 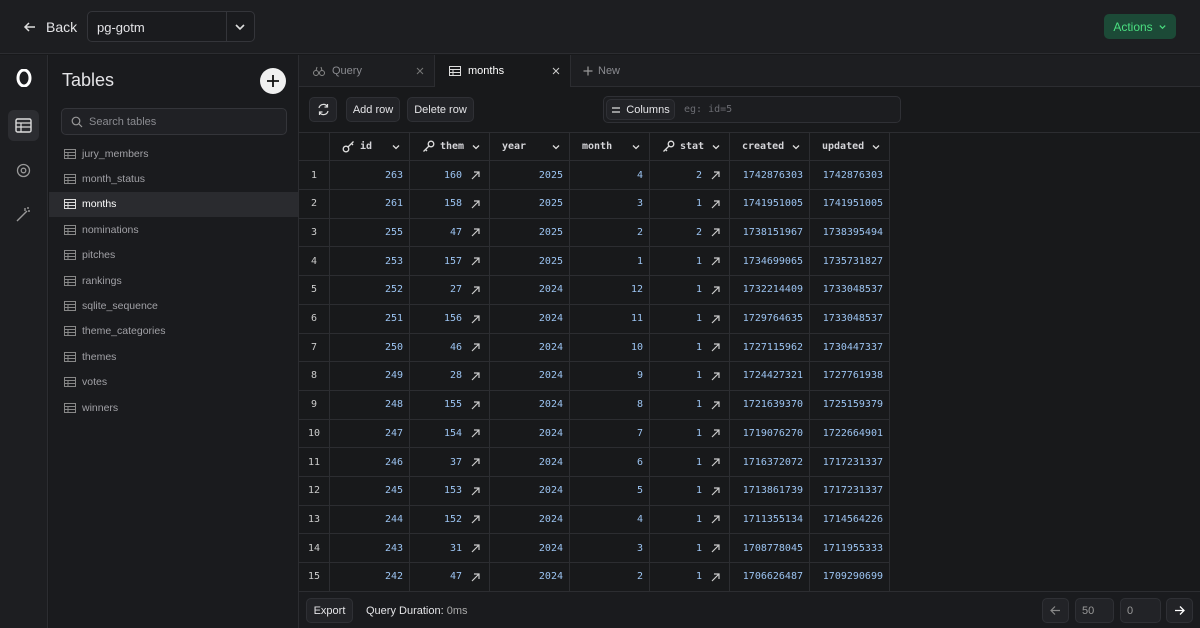 What do you see at coordinates (173, 407) in the screenshot?
I see `table-item: winners` at bounding box center [173, 407].